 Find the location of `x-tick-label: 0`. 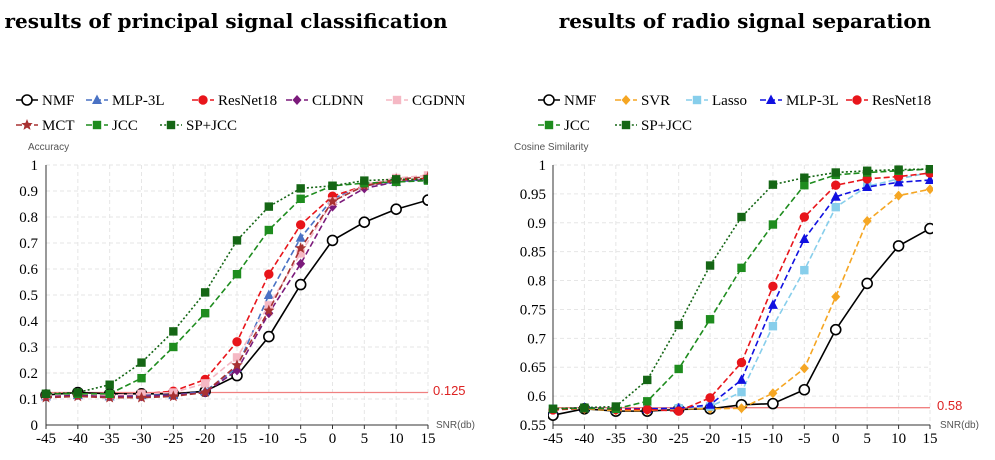

x-tick-label: 0 is located at coordinates (333, 439).